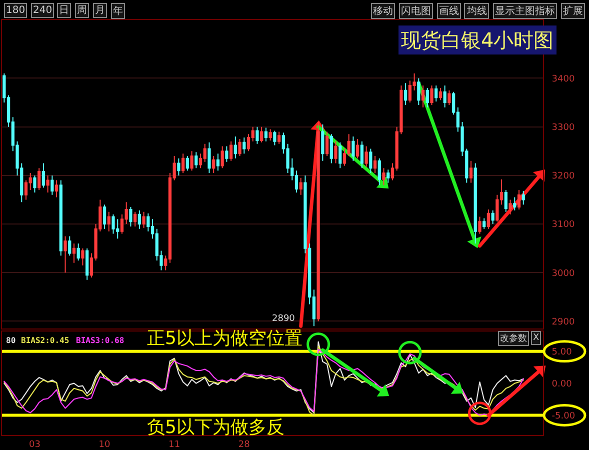 The image size is (589, 450). What do you see at coordinates (536, 338) in the screenshot?
I see `annotation: X` at bounding box center [536, 338].